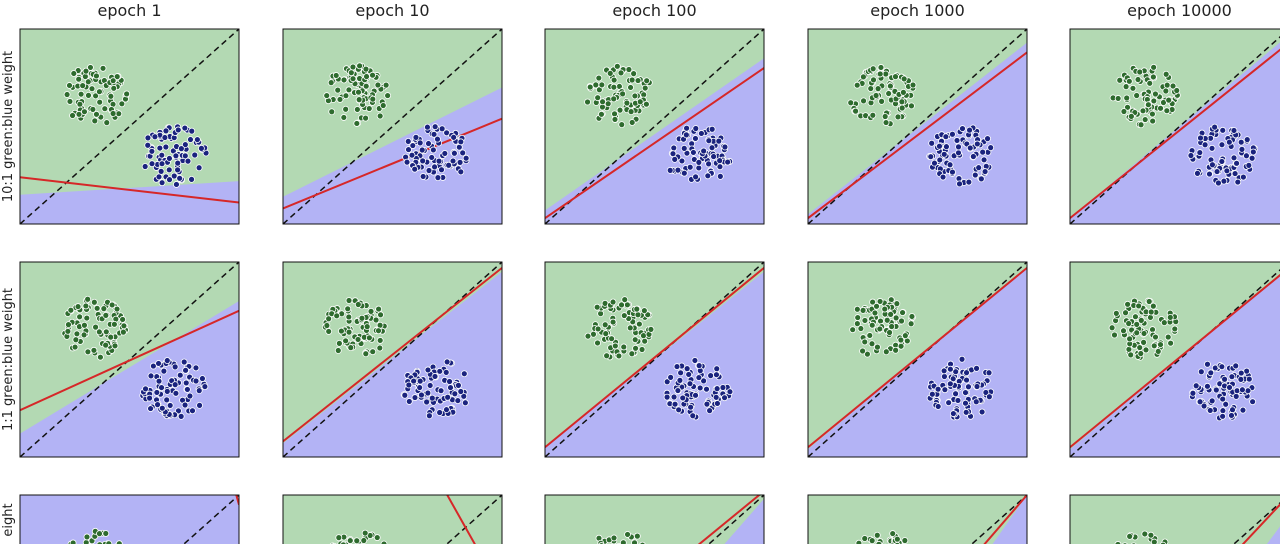  I want to click on decision-line, so click(917, 358).